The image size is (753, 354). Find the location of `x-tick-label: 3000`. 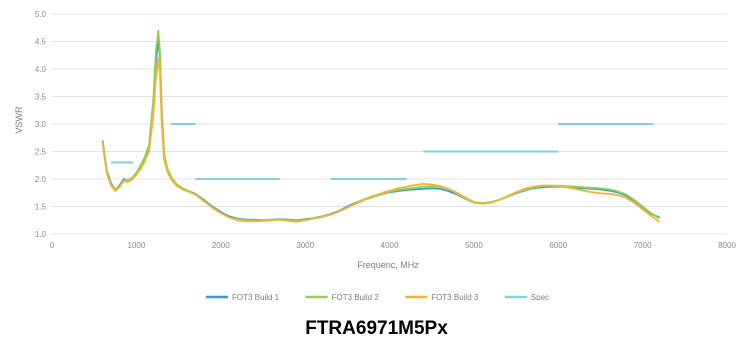

x-tick-label: 3000 is located at coordinates (305, 245).